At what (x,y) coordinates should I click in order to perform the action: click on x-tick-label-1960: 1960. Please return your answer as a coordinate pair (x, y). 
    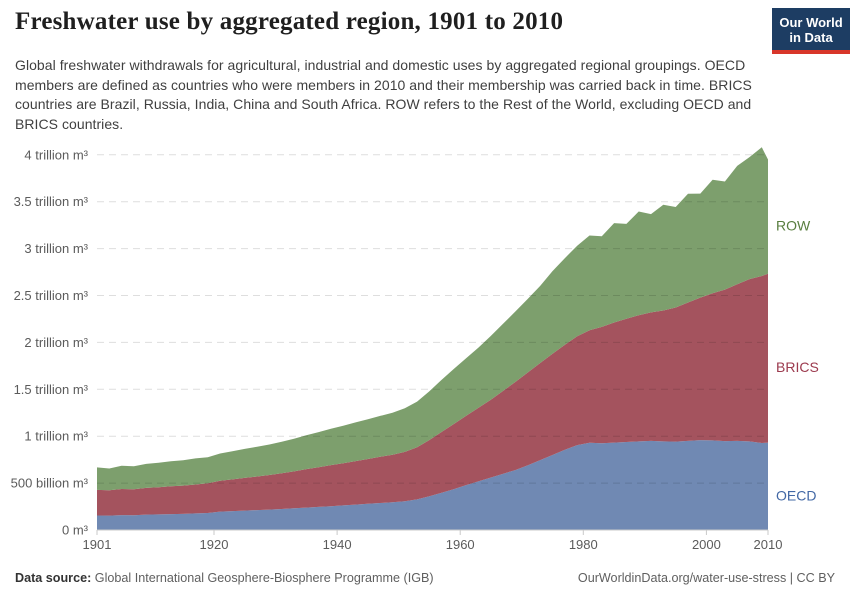
    Looking at the image, I should click on (460, 544).